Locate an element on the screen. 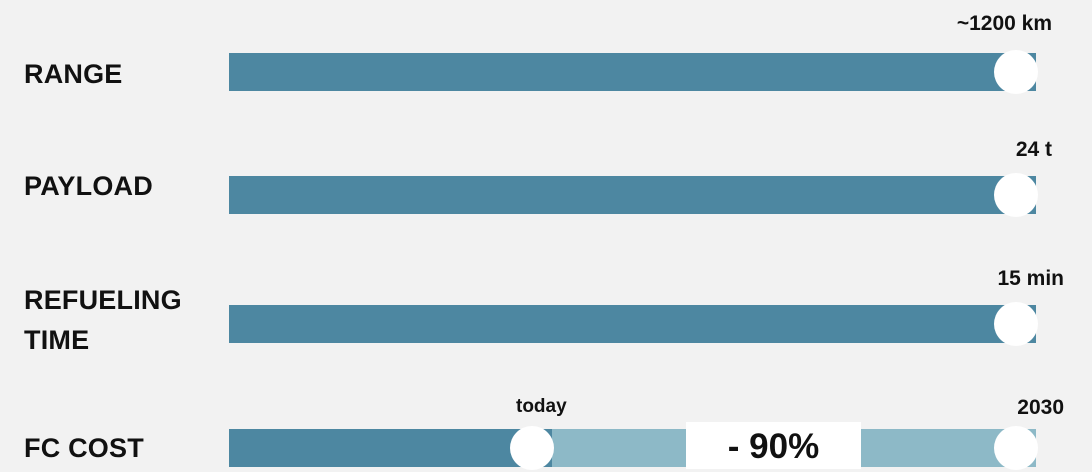 This screenshot has height=472, width=1092. range-value-label: ~1200 km is located at coordinates (1004, 23).